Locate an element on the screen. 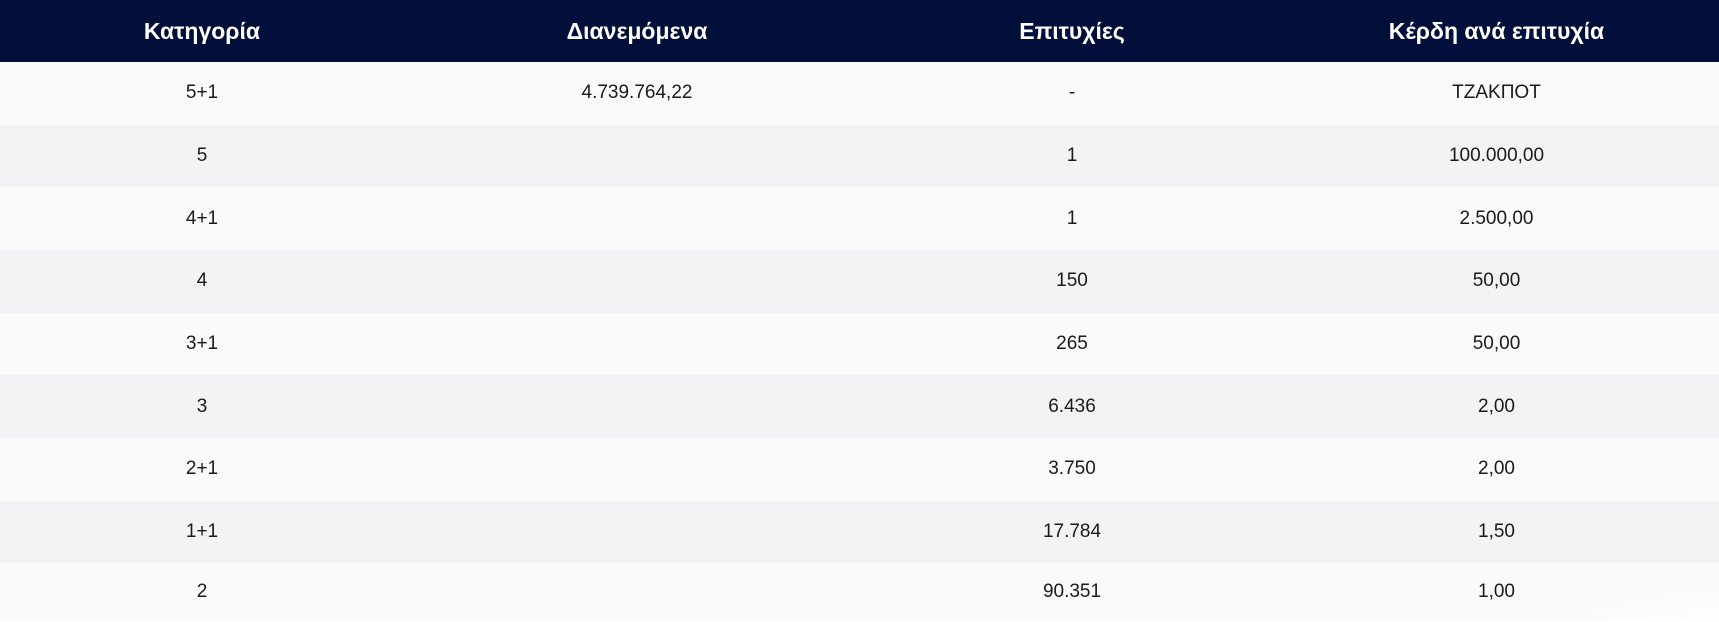 This screenshot has height=622, width=1719. cell-category: 1+1 is located at coordinates (202, 531).